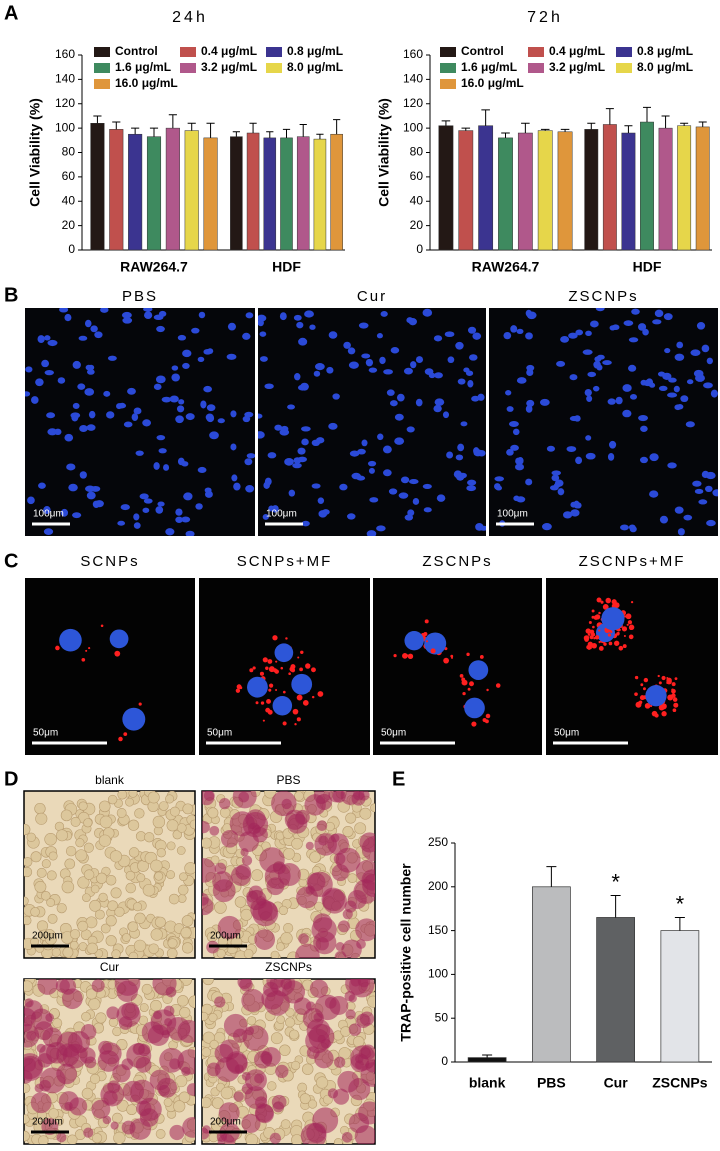  What do you see at coordinates (69, 176) in the screenshot?
I see `y-tick-label: 60` at bounding box center [69, 176].